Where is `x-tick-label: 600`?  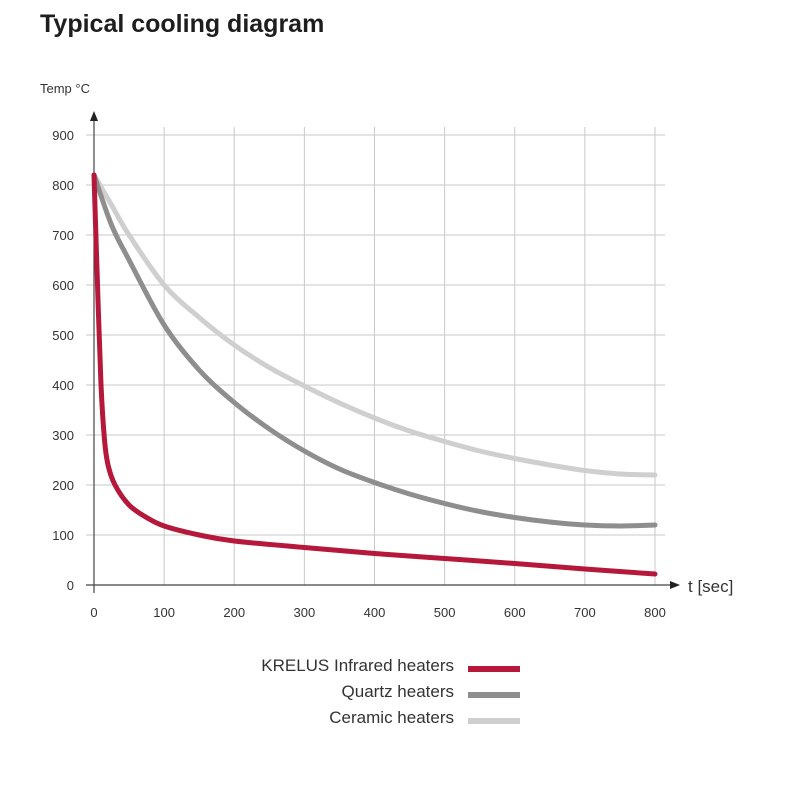
x-tick-label: 600 is located at coordinates (515, 612).